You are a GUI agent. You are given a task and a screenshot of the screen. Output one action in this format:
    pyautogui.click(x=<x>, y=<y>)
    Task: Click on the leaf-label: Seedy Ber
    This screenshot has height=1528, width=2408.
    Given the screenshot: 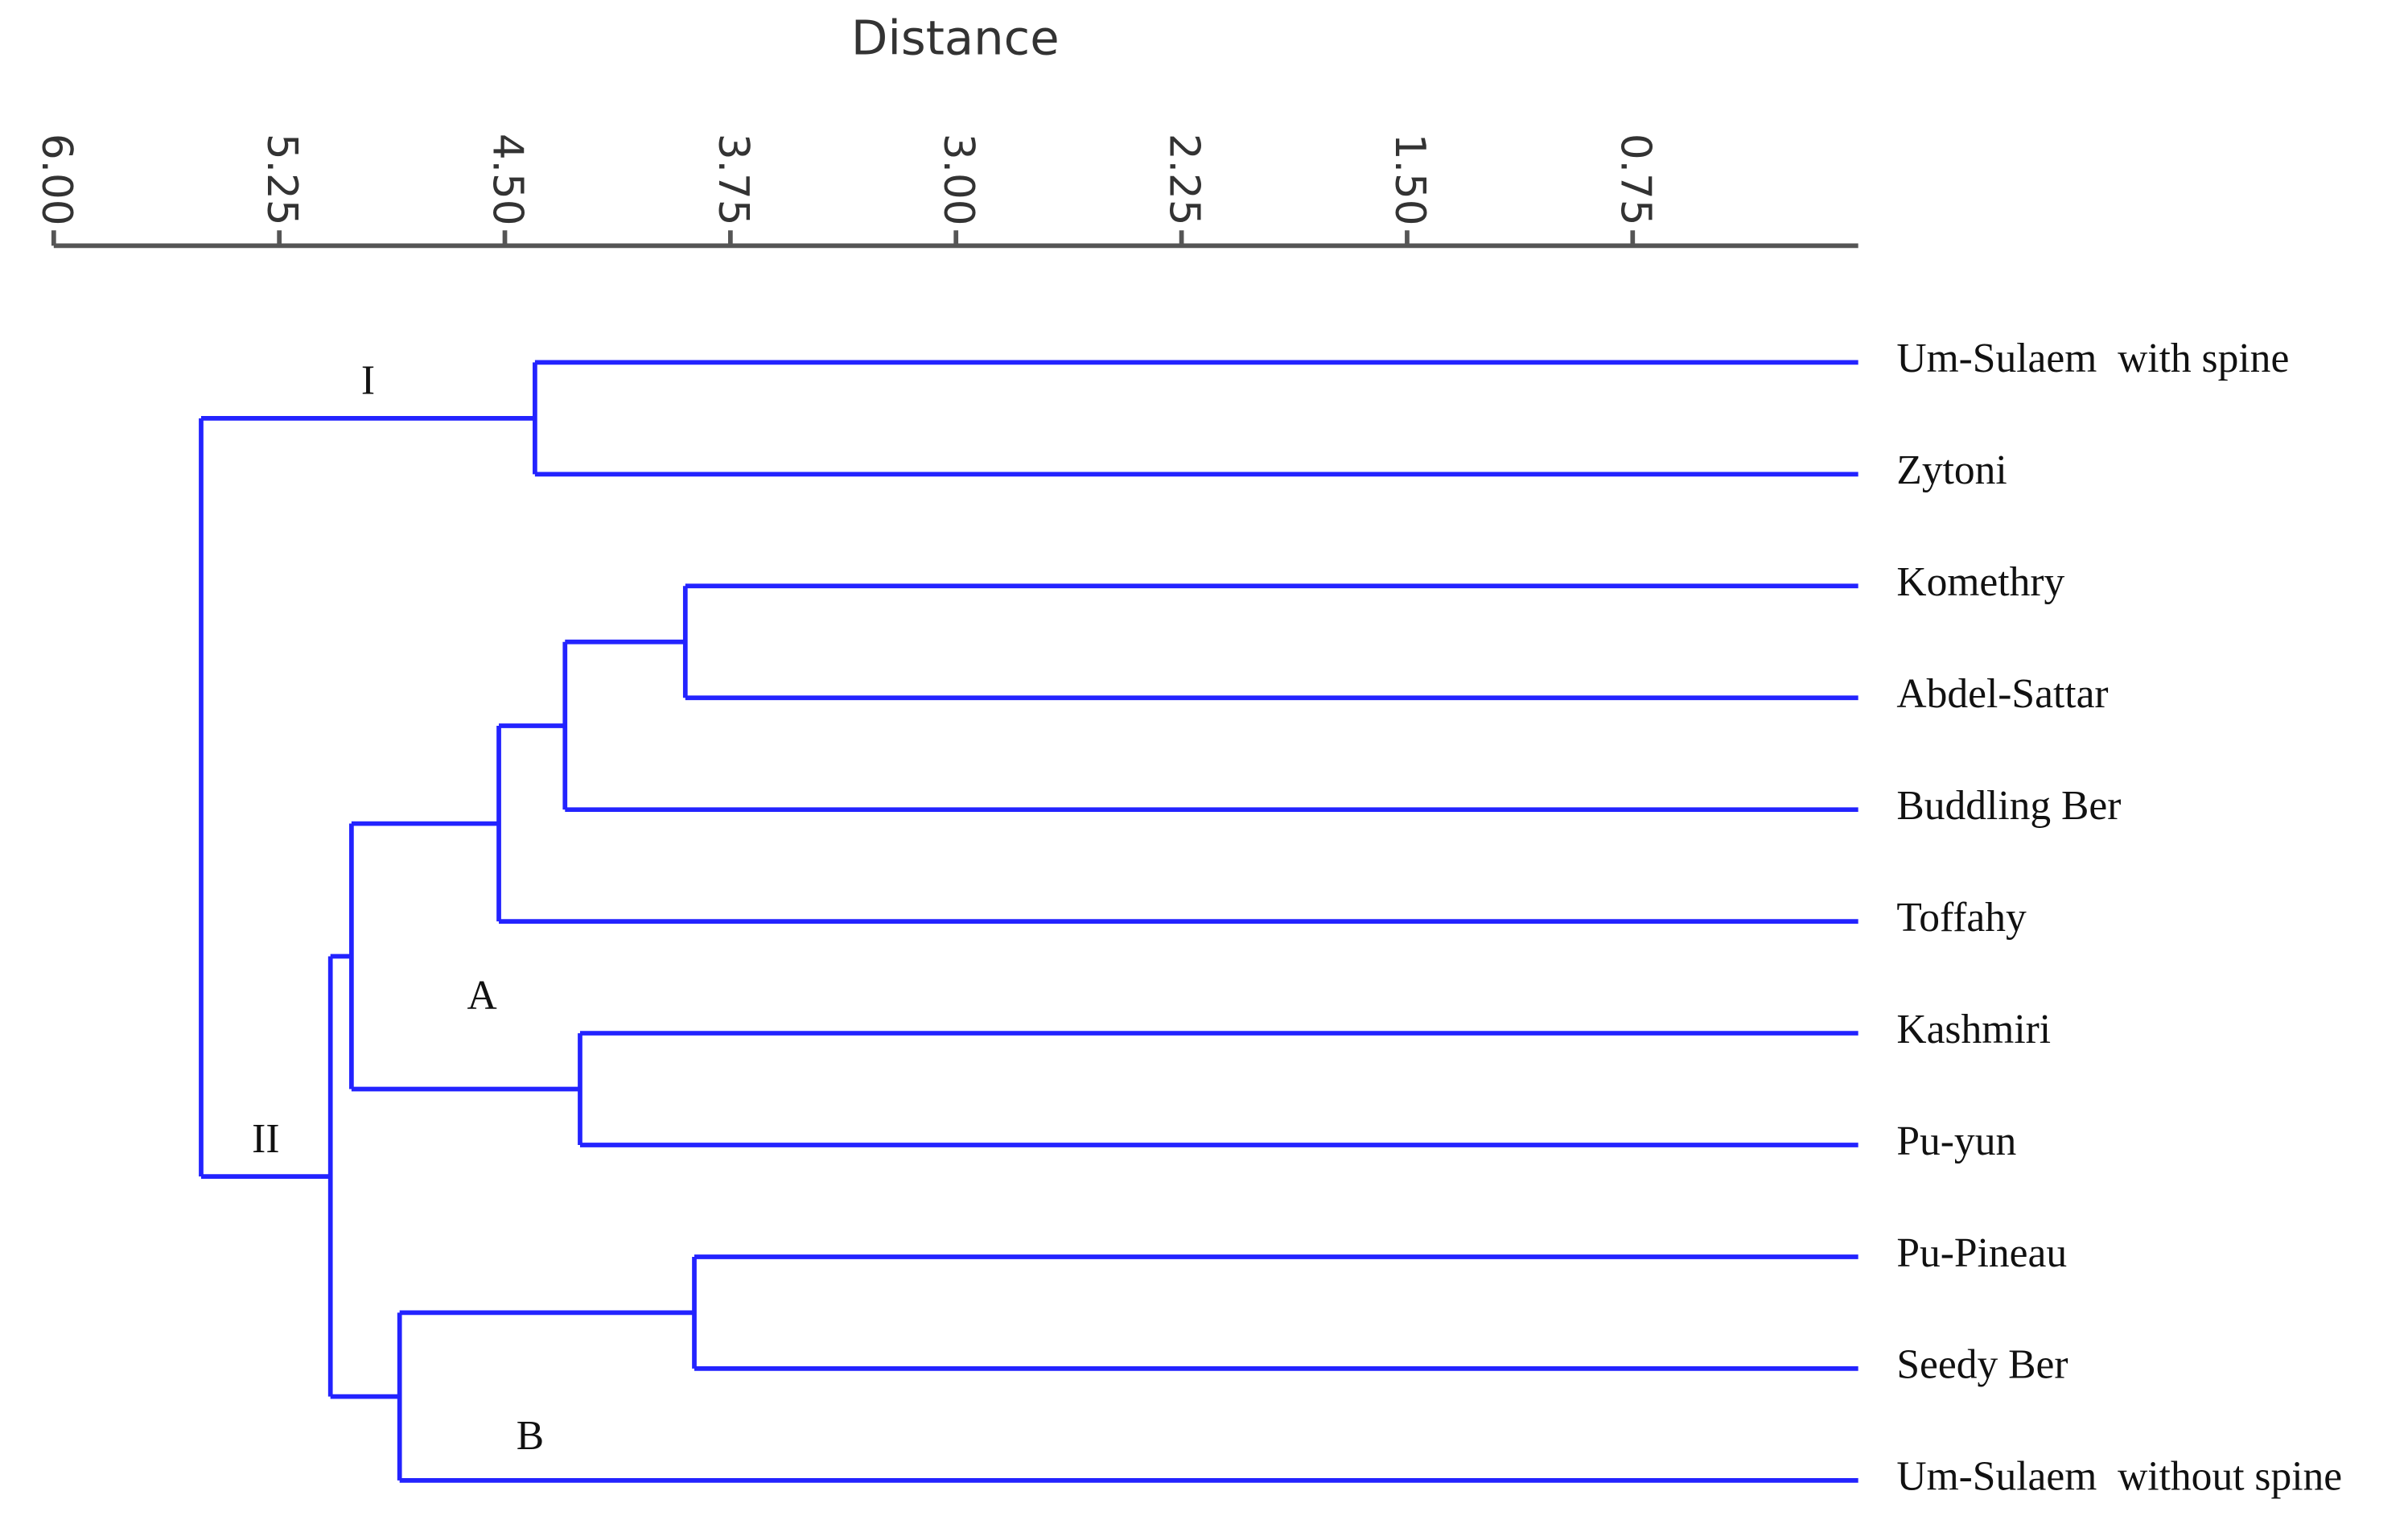 What is the action you would take?
    pyautogui.click(x=1982, y=1365)
    